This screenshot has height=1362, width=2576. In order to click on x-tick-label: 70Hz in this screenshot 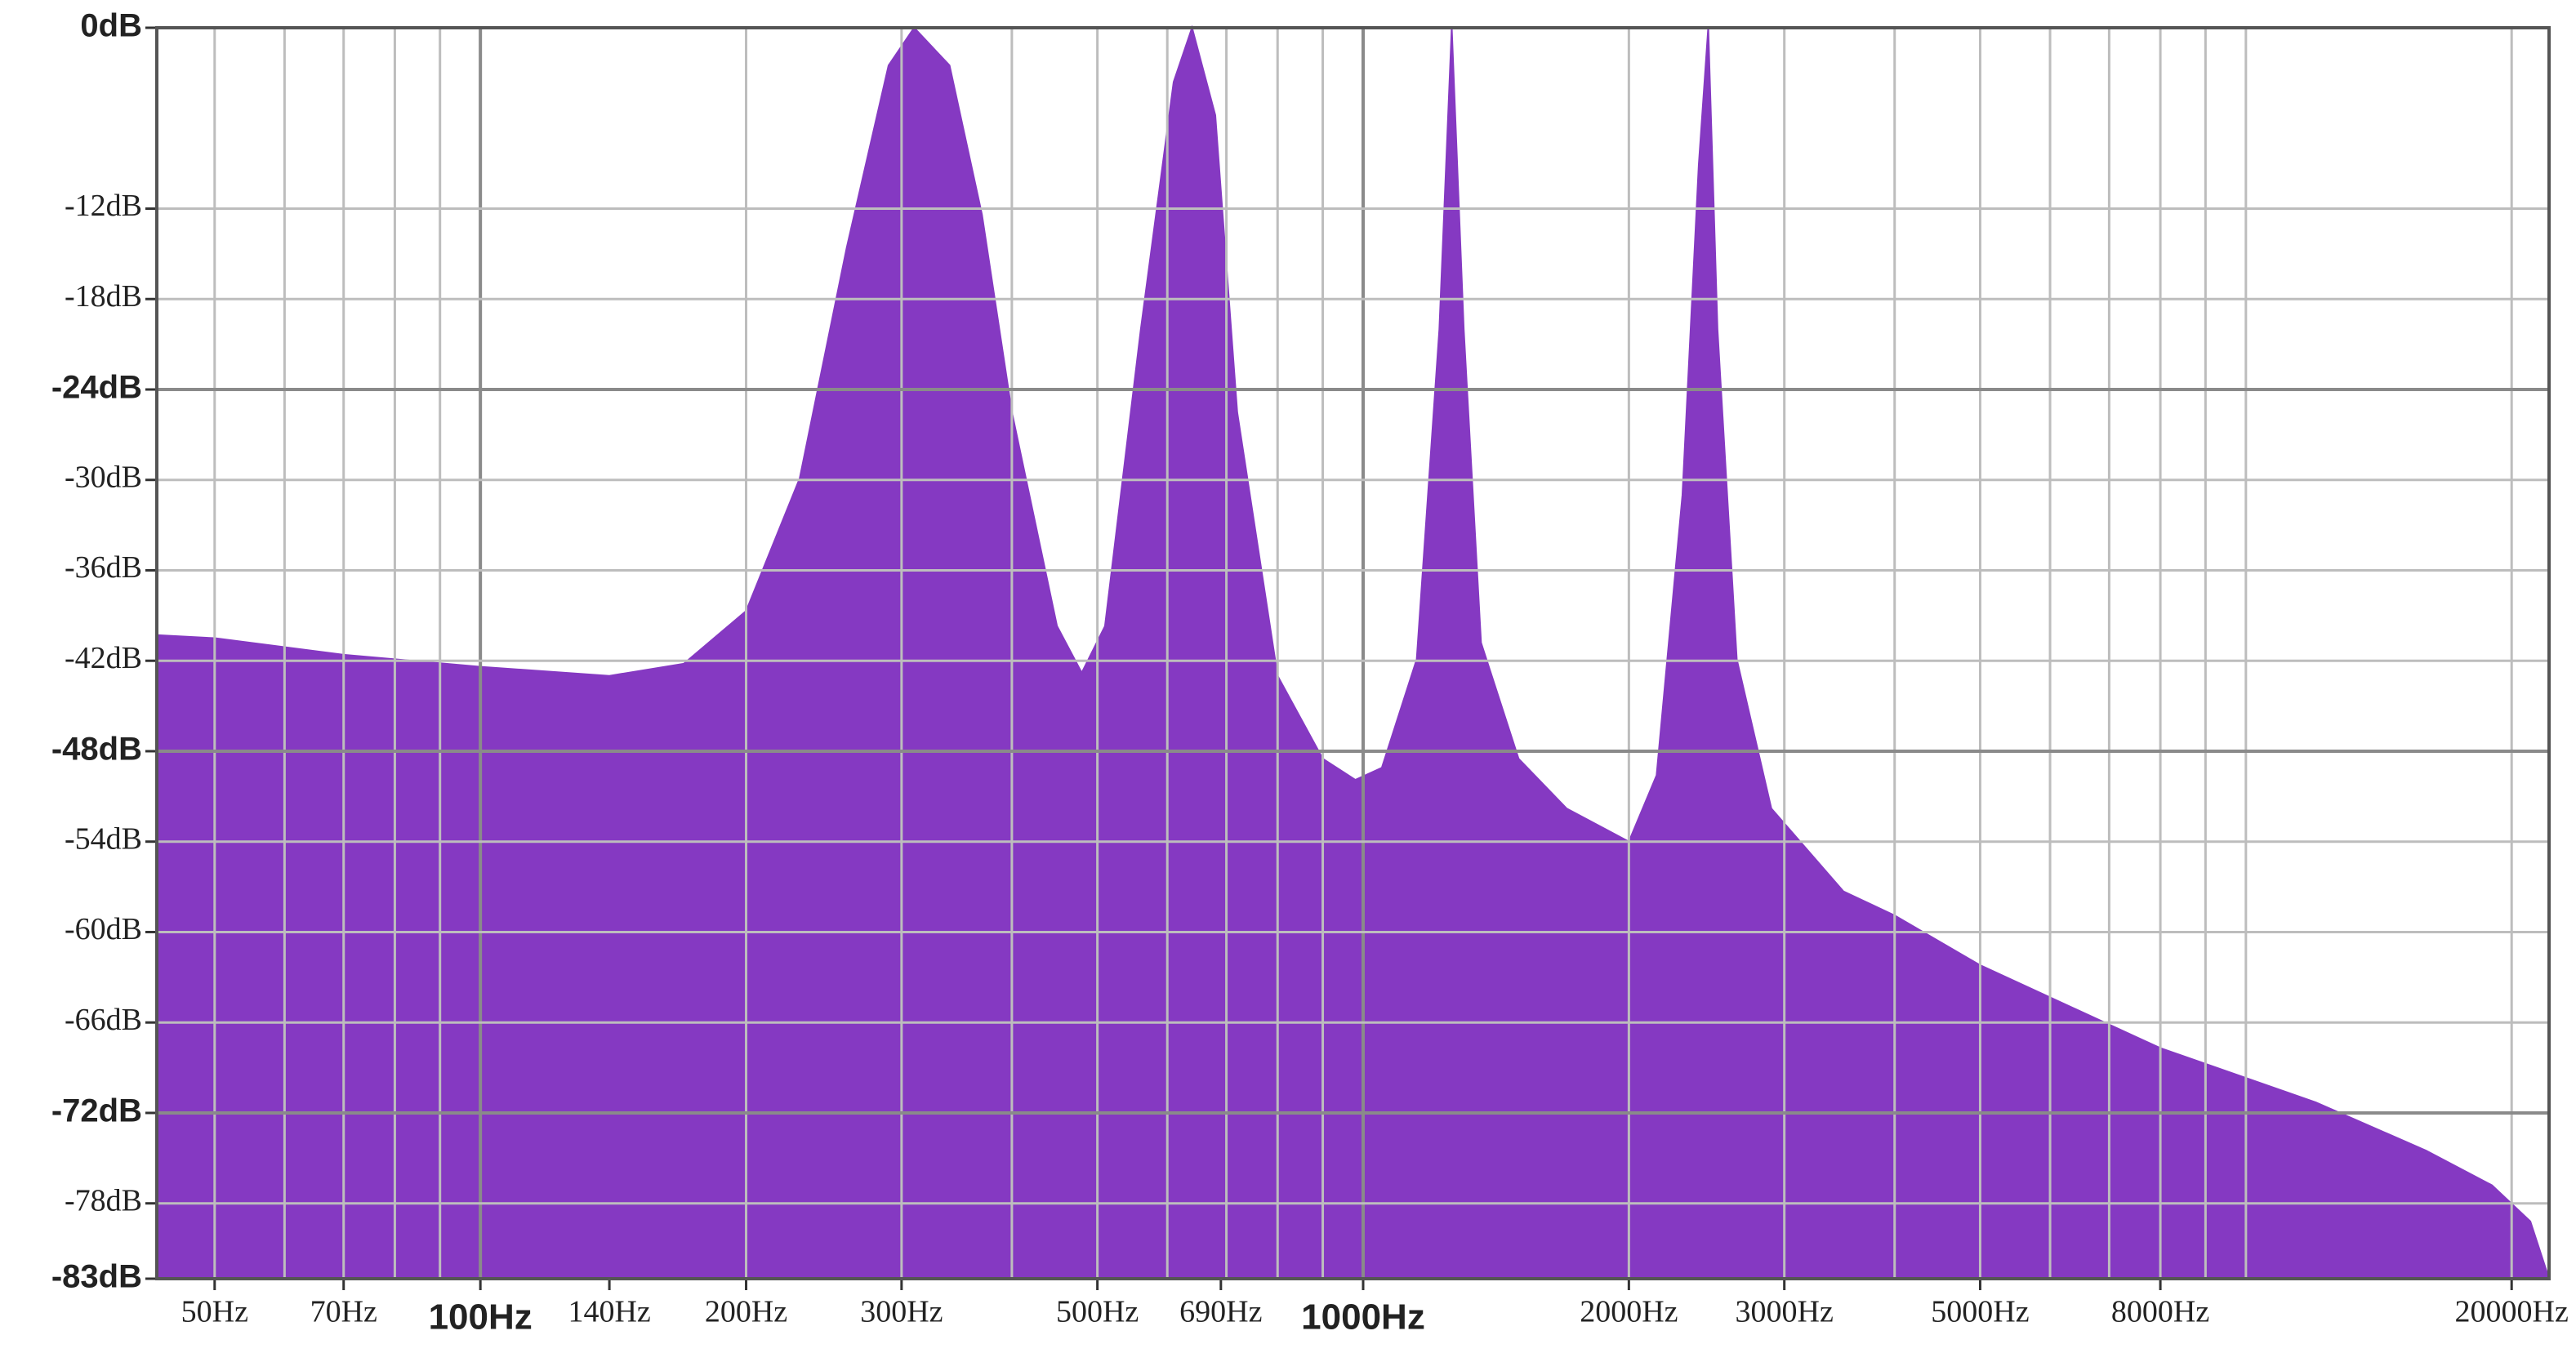, I will do `click(343, 1312)`.